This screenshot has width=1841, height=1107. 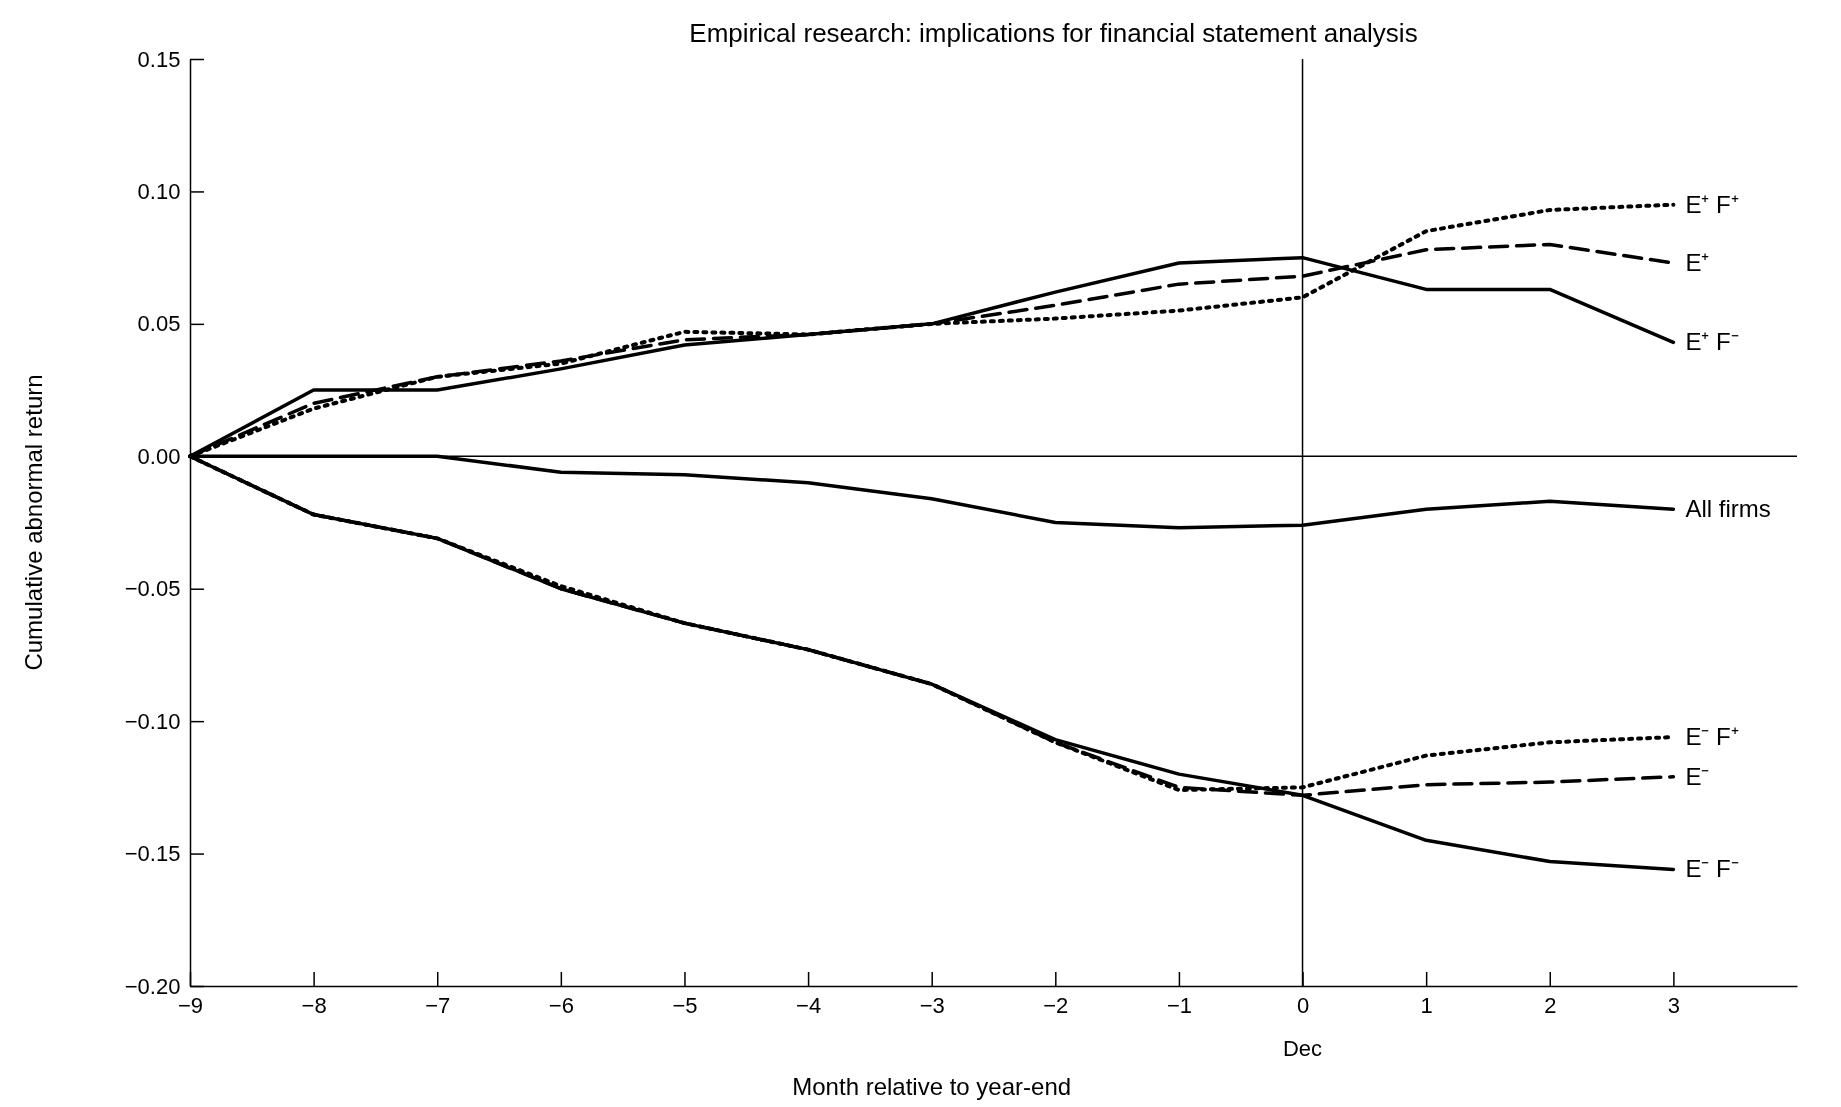 What do you see at coordinates (1712, 204) in the screenshot?
I see `series-label: E⁺ F⁺` at bounding box center [1712, 204].